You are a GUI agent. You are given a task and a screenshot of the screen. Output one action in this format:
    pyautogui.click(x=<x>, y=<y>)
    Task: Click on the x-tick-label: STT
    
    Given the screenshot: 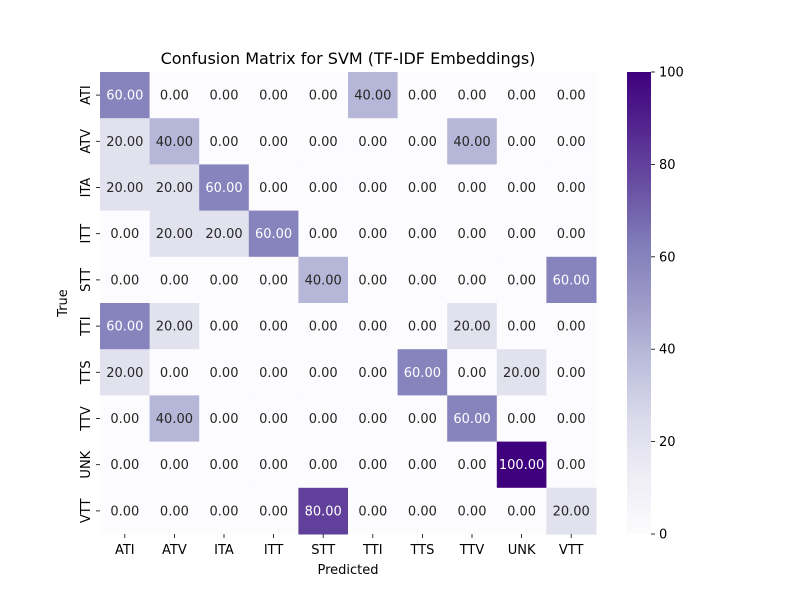 What is the action you would take?
    pyautogui.click(x=323, y=550)
    